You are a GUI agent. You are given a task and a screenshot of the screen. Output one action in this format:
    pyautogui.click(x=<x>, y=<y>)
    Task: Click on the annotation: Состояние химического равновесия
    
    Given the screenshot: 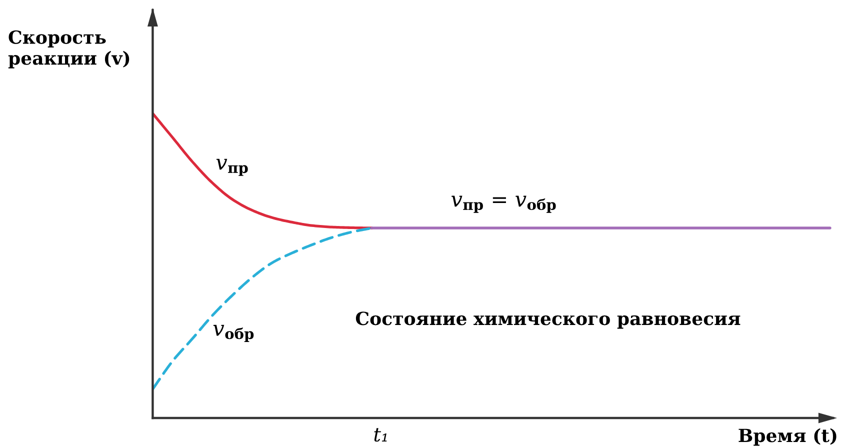 What is the action you would take?
    pyautogui.click(x=548, y=320)
    